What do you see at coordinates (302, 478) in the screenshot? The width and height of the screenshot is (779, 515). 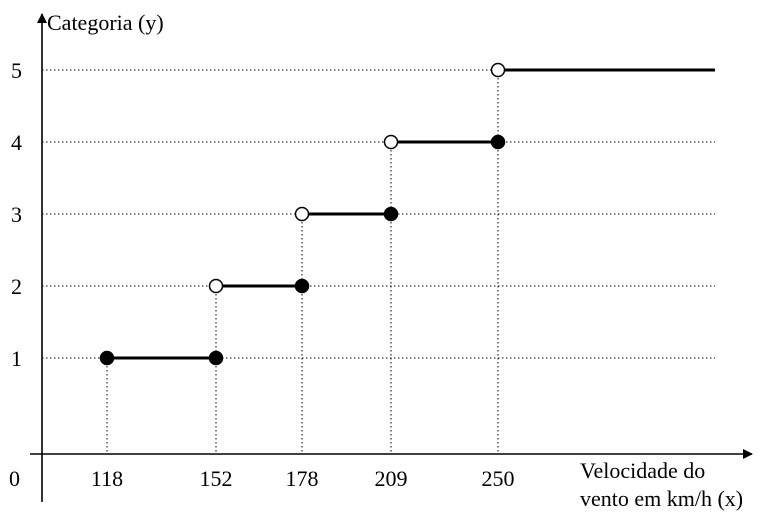 I see `x-tick-label-178: 178` at bounding box center [302, 478].